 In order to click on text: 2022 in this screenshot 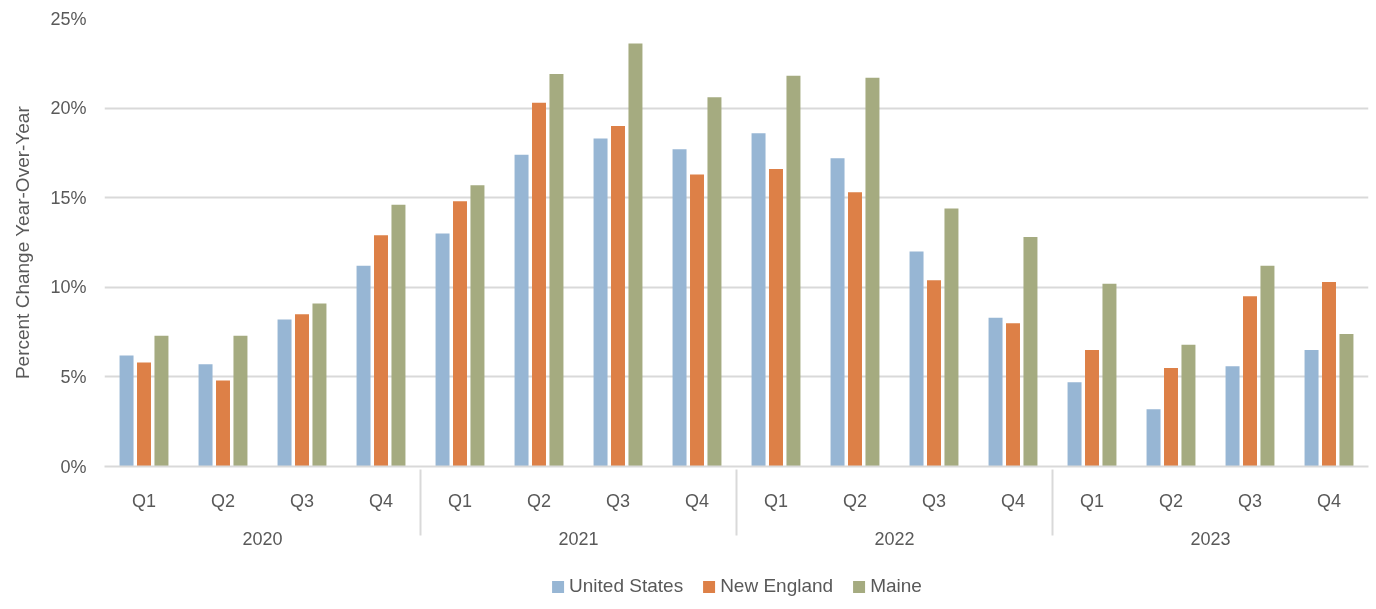, I will do `click(894, 538)`.